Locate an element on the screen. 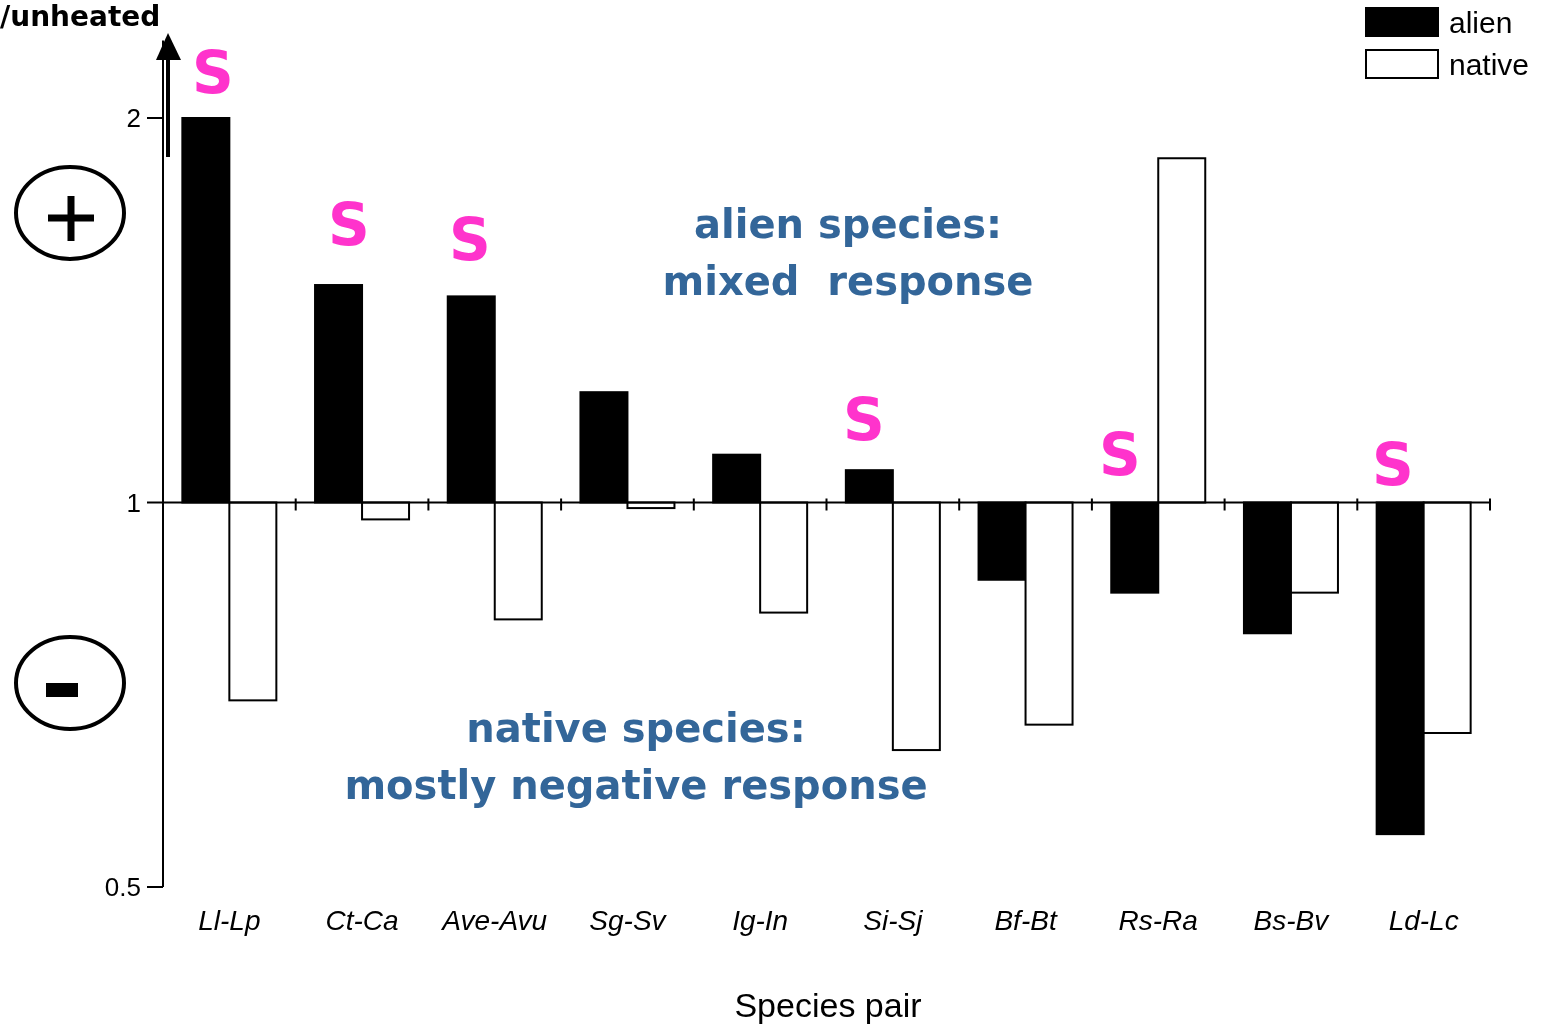 Image resolution: width=1552 pixels, height=1028 pixels. y-tick-label: 2 is located at coordinates (133, 118).